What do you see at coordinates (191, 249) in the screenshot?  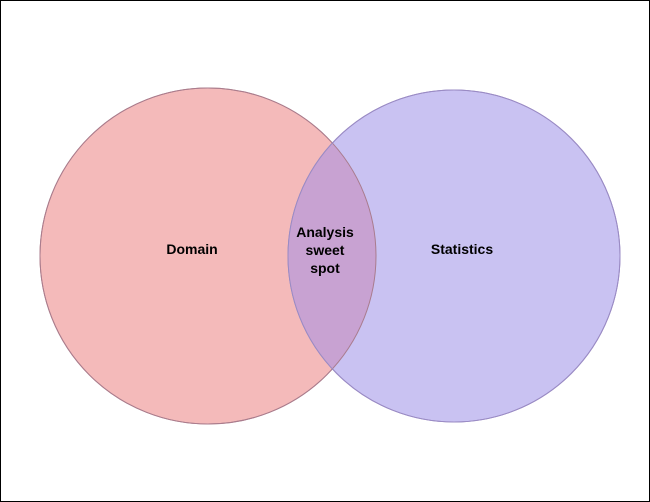 I see `domain-label: Domain` at bounding box center [191, 249].